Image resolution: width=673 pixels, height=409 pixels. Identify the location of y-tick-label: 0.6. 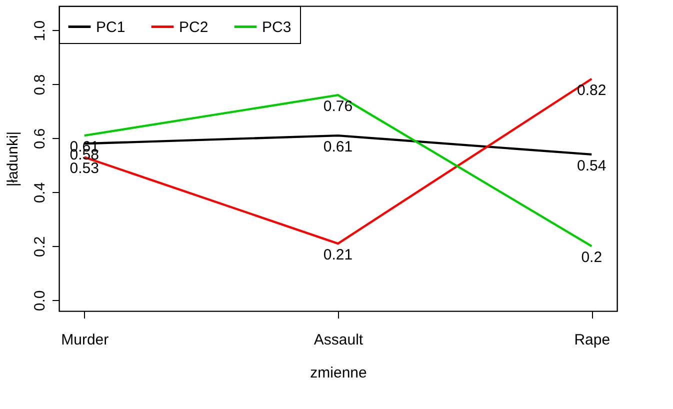
(40, 139).